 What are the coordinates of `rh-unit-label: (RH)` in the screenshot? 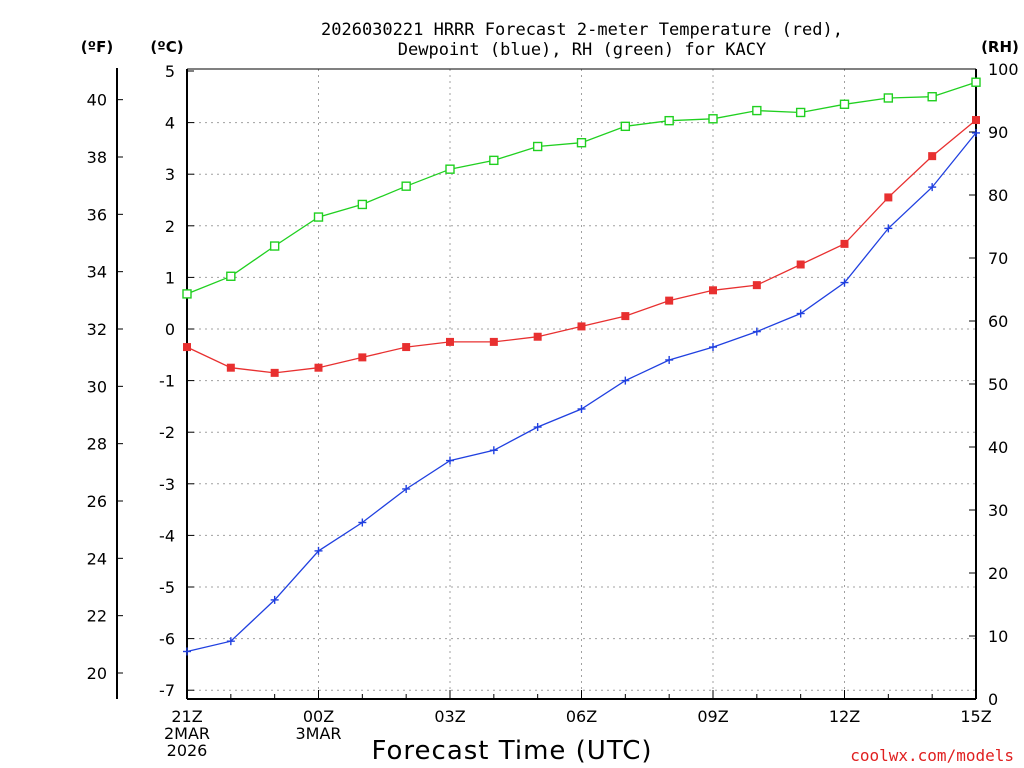 It's located at (1000, 47).